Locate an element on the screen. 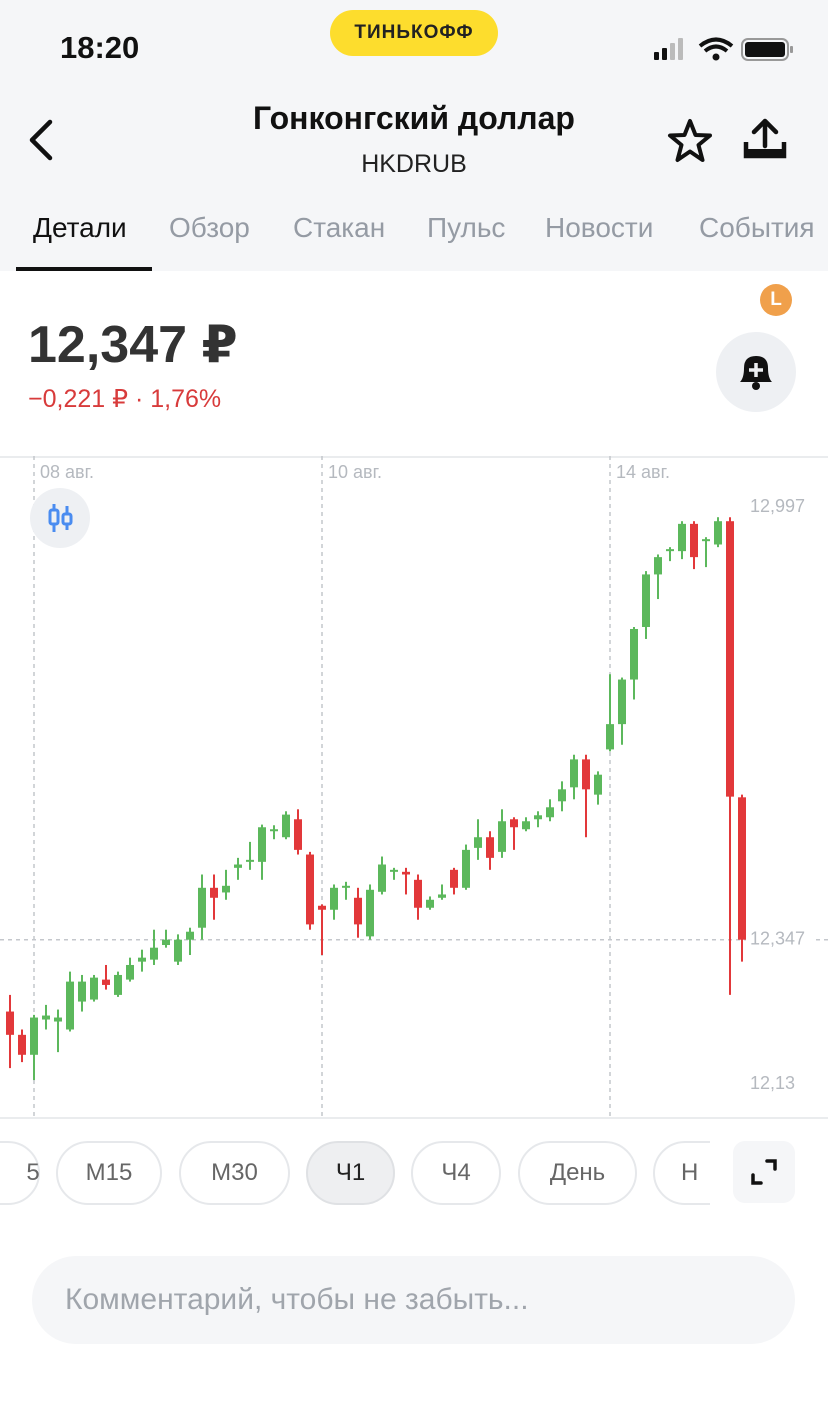  expand-icon is located at coordinates (764, 1172).